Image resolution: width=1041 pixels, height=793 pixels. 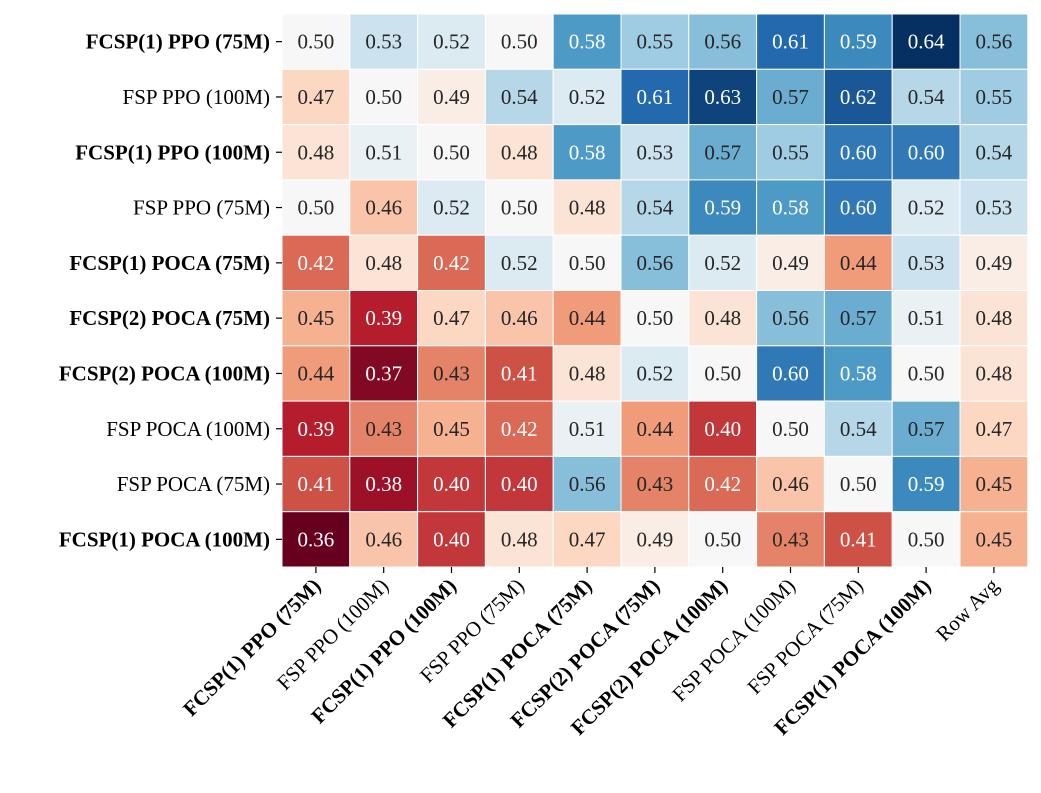 I want to click on cell-value-label: 0.57, so click(x=858, y=318).